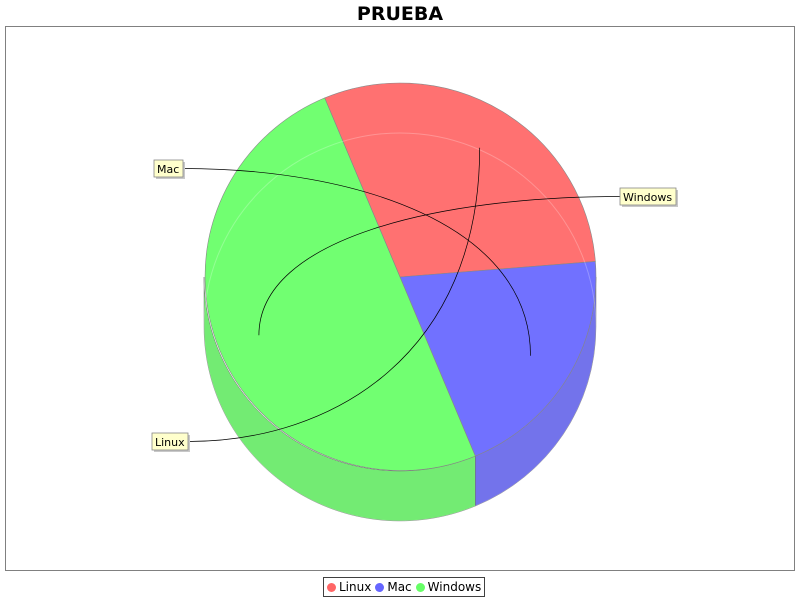  I want to click on legend-swatch-windows, so click(420, 587).